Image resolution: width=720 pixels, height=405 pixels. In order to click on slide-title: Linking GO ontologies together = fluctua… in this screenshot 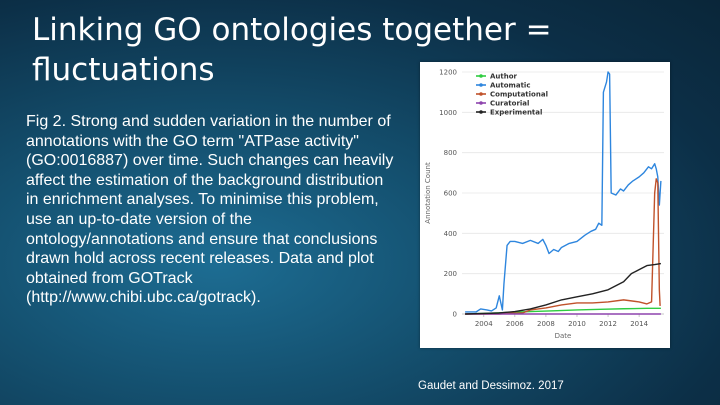, I will do `click(292, 50)`.